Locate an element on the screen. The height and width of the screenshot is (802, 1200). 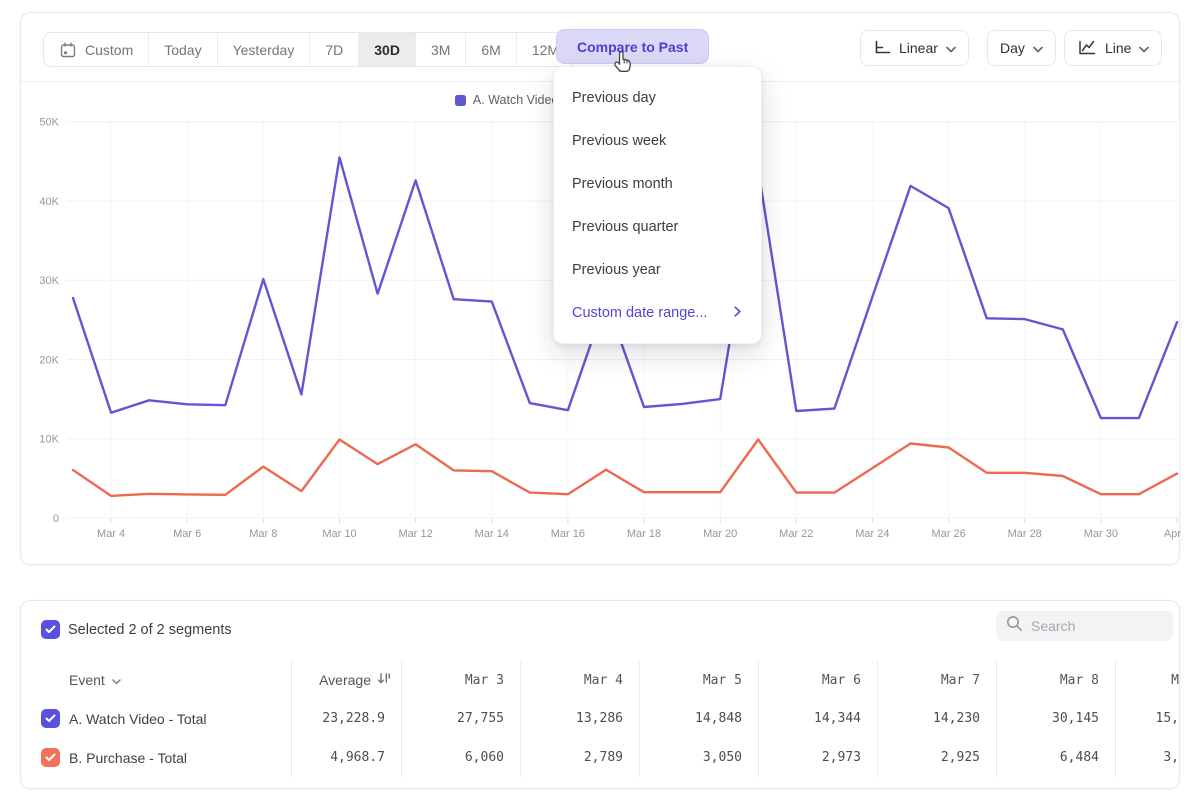
range-button-yesterday: Yesterday is located at coordinates (263, 49).